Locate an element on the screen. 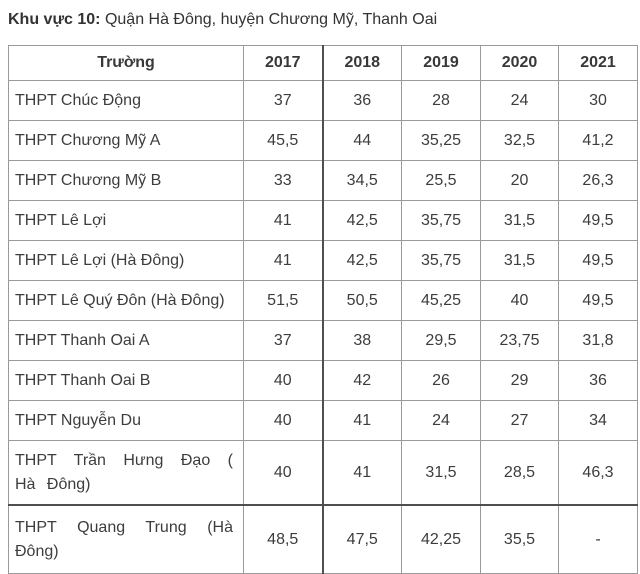  table-row: THPT Lê Lợi 41 42,5 35,75 31,5 49,5 is located at coordinates (323, 221).